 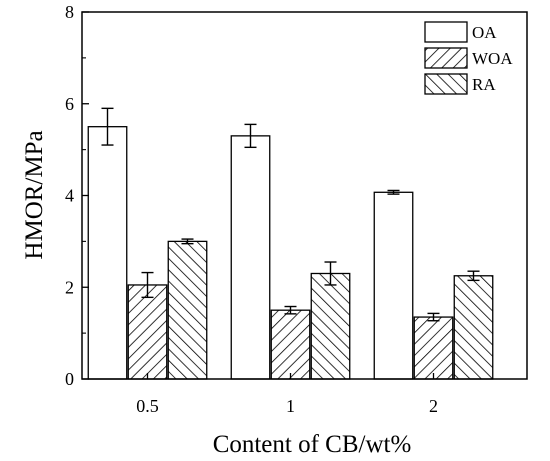 I want to click on legend-swatch-ra, so click(x=446, y=84).